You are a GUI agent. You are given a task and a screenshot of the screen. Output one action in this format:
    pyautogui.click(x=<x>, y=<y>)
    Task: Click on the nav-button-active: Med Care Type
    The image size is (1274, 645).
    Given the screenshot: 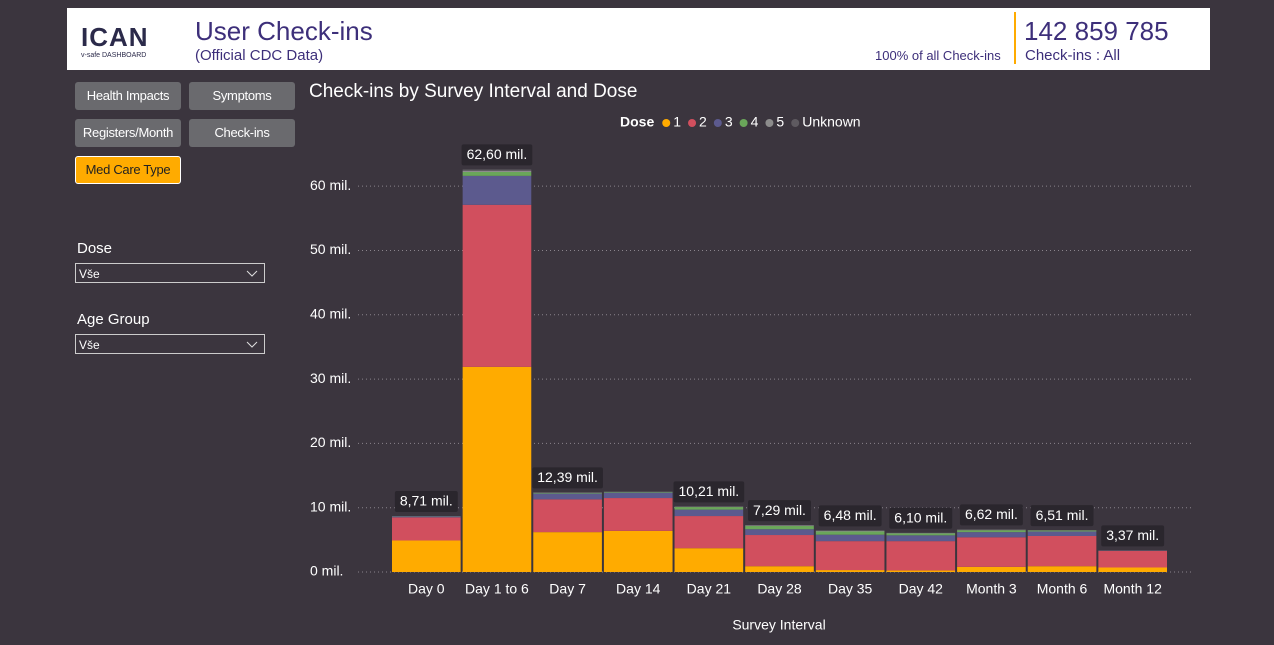 What is the action you would take?
    pyautogui.click(x=128, y=170)
    